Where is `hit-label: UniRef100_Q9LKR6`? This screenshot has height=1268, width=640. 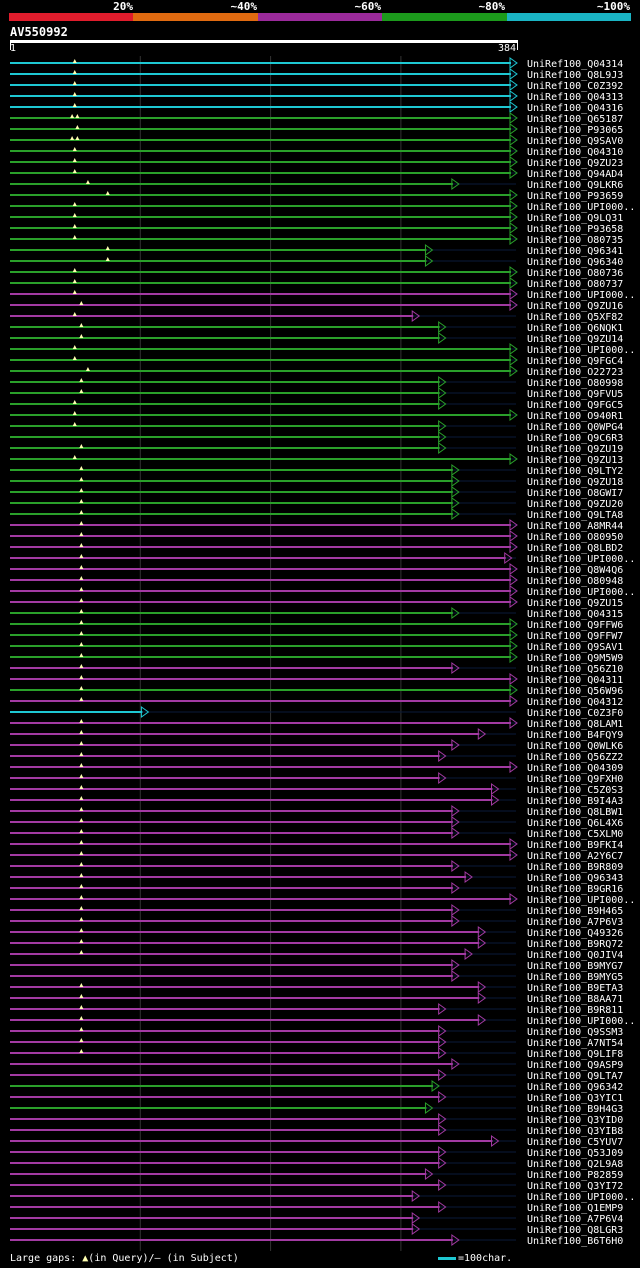
hit-label: UniRef100_Q9LKR6 is located at coordinates (575, 185).